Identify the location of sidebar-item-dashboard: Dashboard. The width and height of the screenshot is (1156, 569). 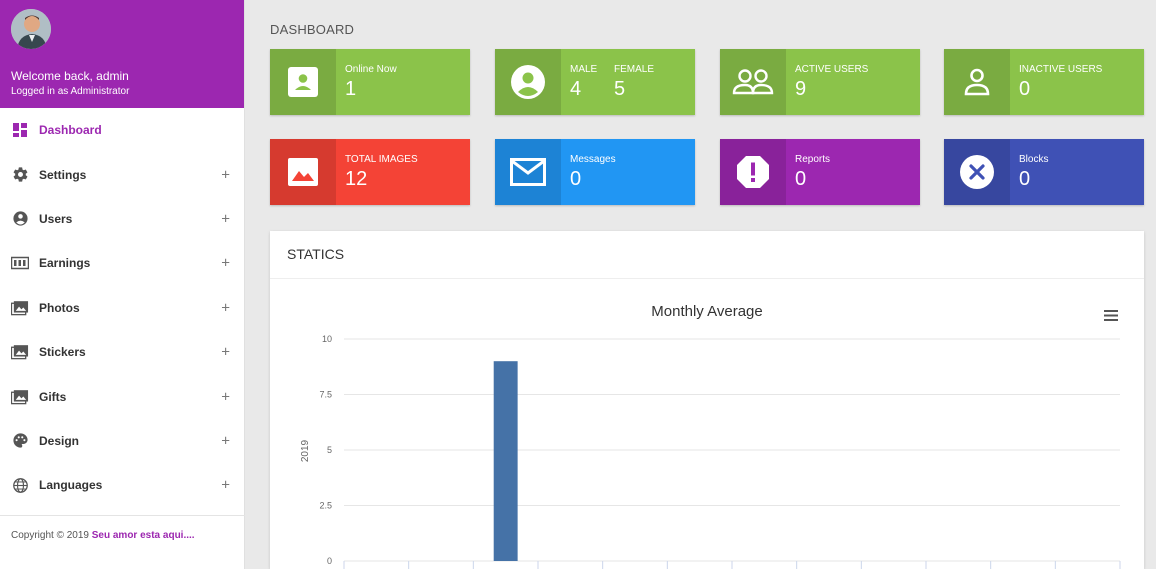
(122, 130).